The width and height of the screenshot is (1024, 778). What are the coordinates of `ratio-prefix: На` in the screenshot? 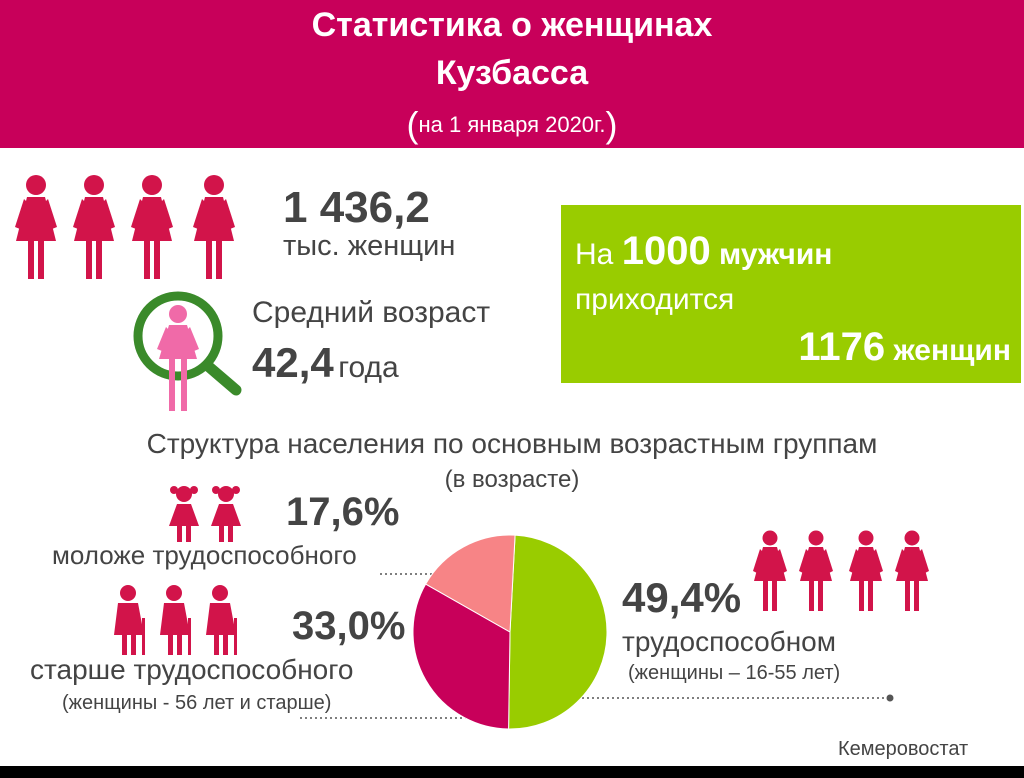 It's located at (594, 254).